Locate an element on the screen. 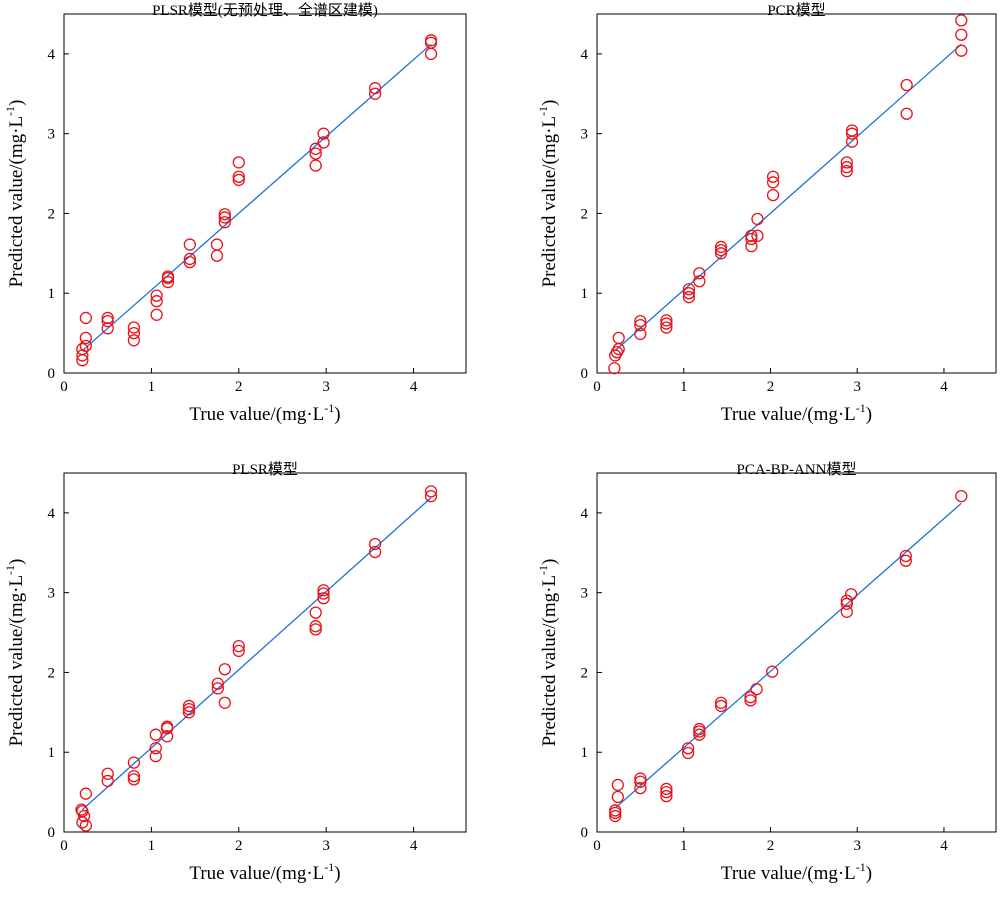 This screenshot has height=897, width=1000. y-tick-label: 4 is located at coordinates (585, 514).